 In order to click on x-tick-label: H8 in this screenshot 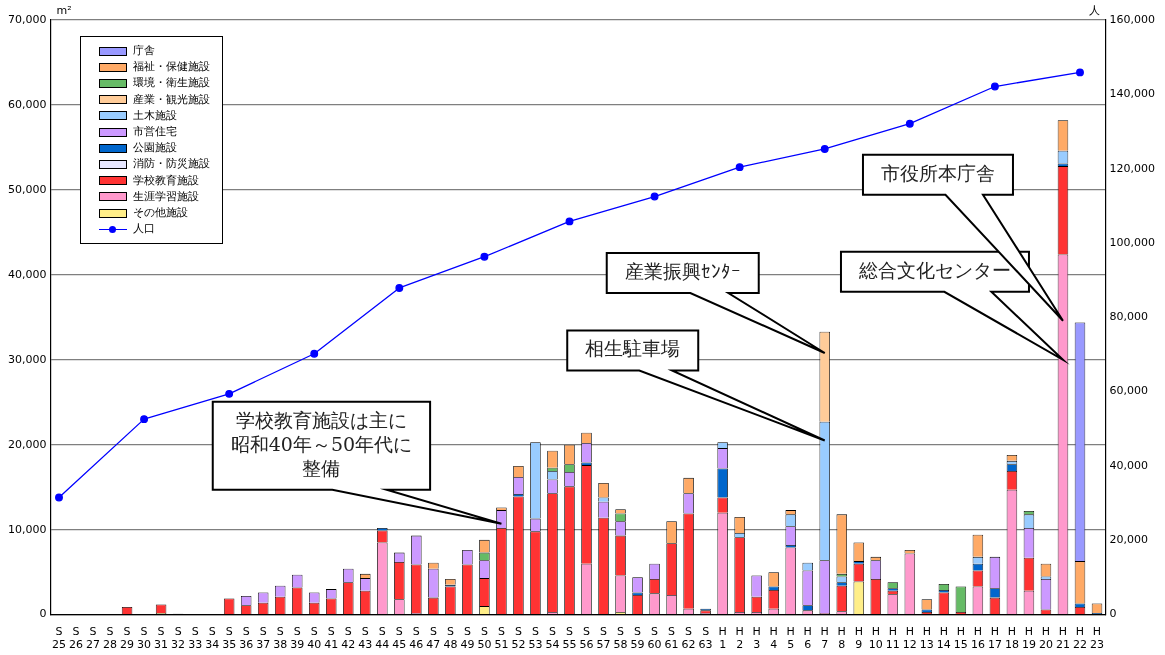, I will do `click(841, 638)`.